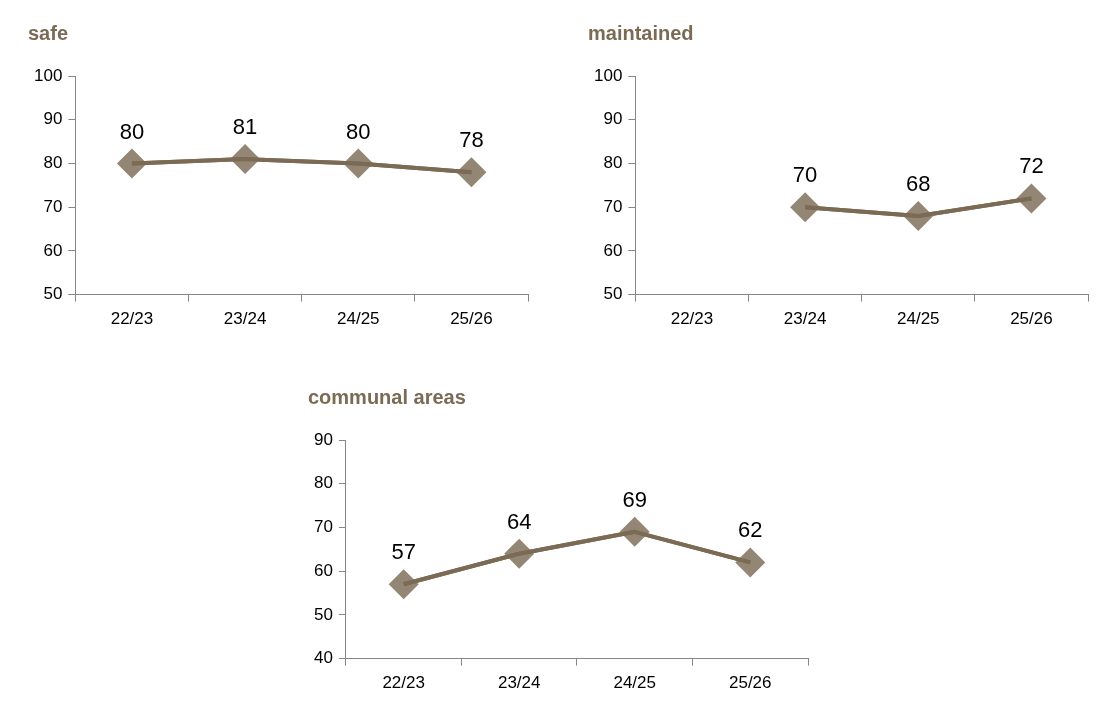 The image size is (1120, 704). Describe the element at coordinates (471, 140) in the screenshot. I see `data-label: 78` at that location.